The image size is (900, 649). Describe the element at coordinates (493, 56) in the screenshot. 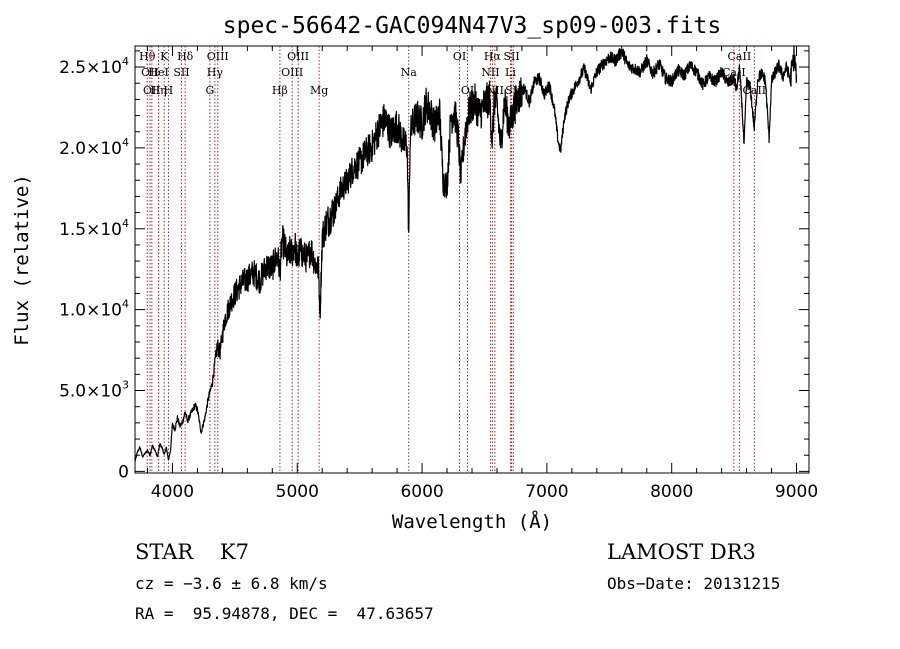

I see `line-marker-label: Hα` at that location.